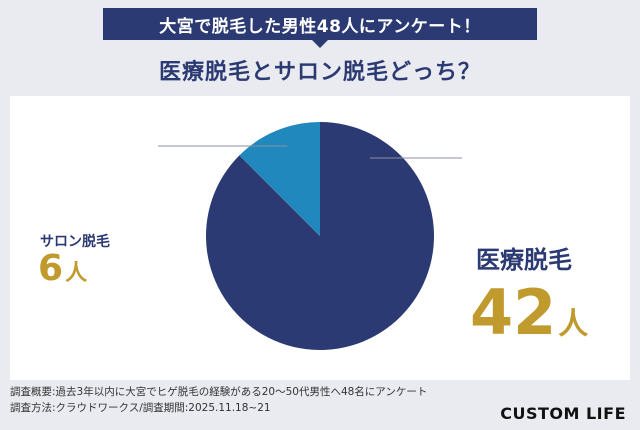  What do you see at coordinates (51, 268) in the screenshot?
I see `salon-value: 6` at bounding box center [51, 268].